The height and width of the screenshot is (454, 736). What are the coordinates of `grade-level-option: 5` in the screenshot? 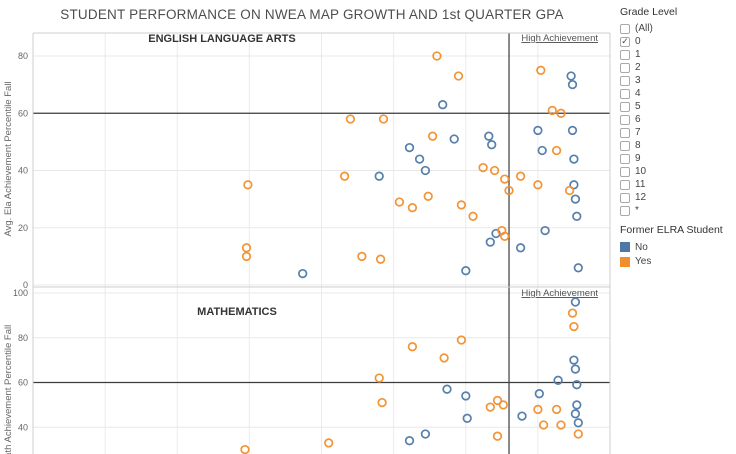 It's located at (676, 106).